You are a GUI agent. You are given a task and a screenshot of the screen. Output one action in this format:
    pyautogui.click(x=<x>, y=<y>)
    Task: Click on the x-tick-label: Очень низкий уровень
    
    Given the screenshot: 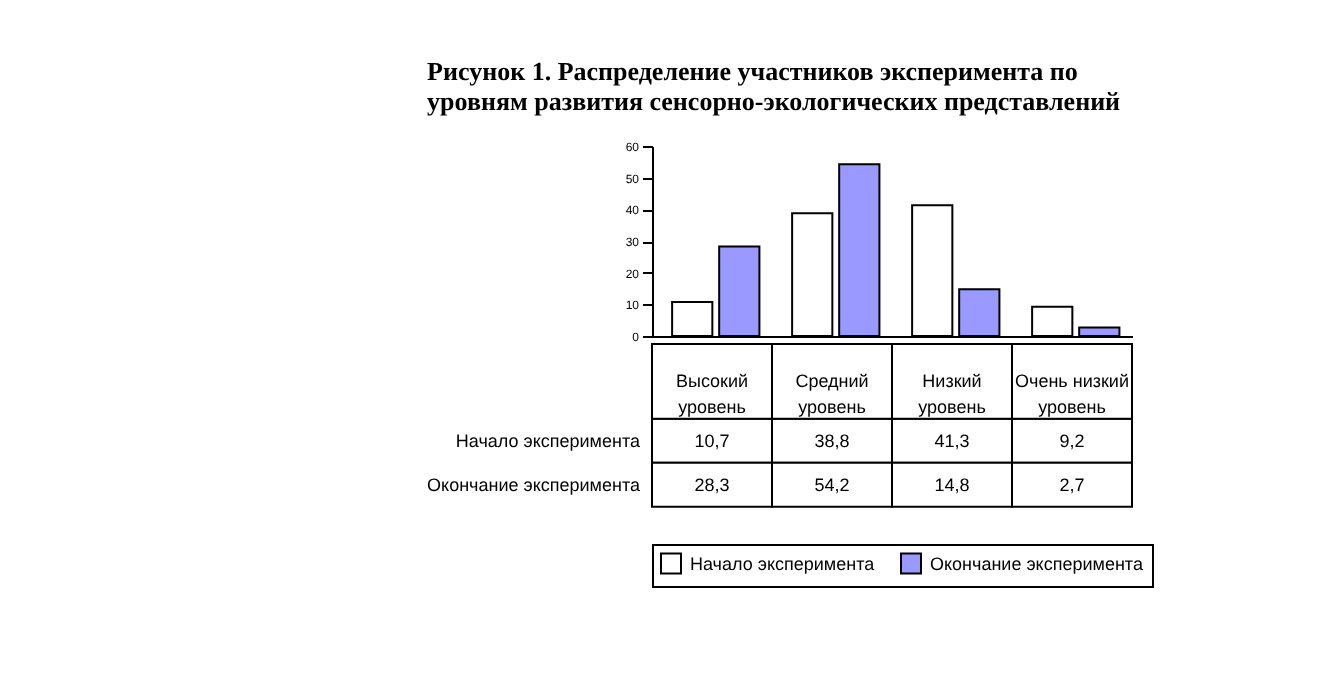 What is the action you would take?
    pyautogui.click(x=1072, y=394)
    